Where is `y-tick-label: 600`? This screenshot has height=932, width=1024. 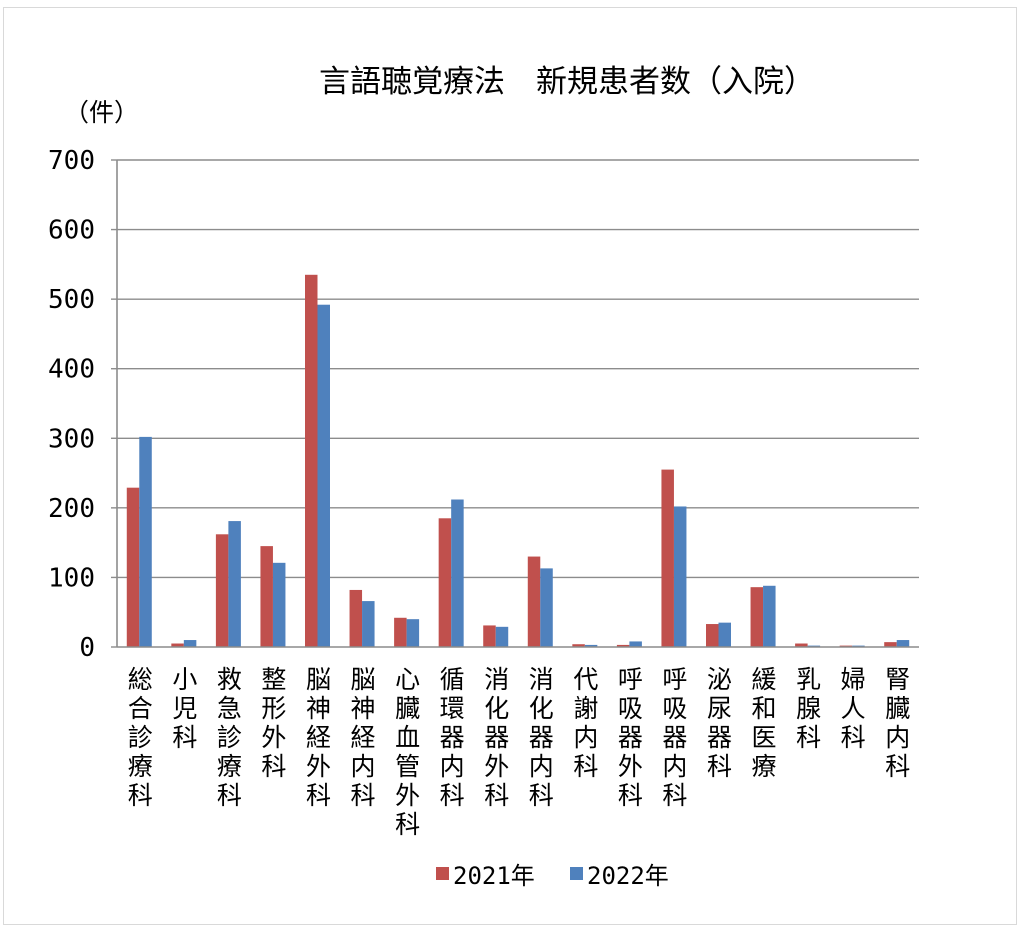
y-tick-label: 600 is located at coordinates (71, 231).